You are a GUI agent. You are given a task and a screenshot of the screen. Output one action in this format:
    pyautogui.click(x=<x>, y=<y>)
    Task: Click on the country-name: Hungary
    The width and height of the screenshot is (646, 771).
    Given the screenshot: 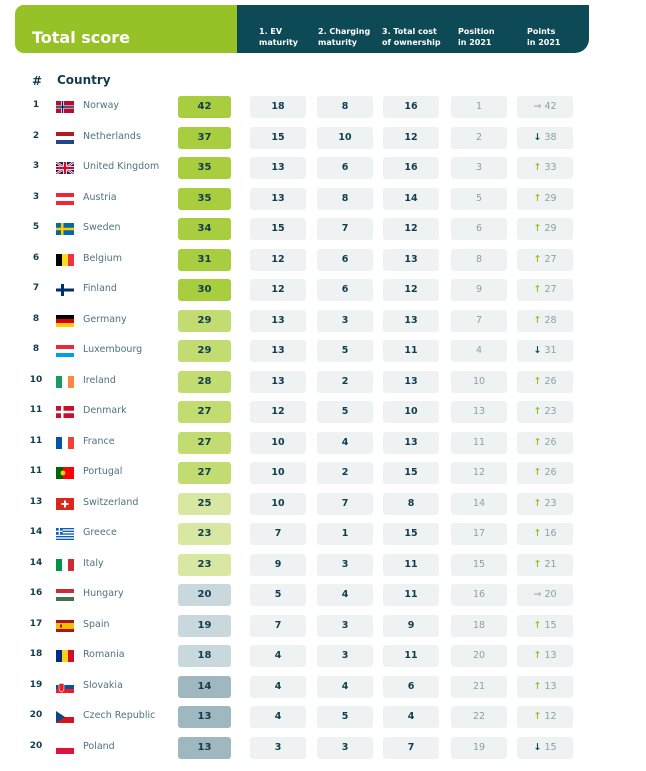 What is the action you would take?
    pyautogui.click(x=103, y=593)
    